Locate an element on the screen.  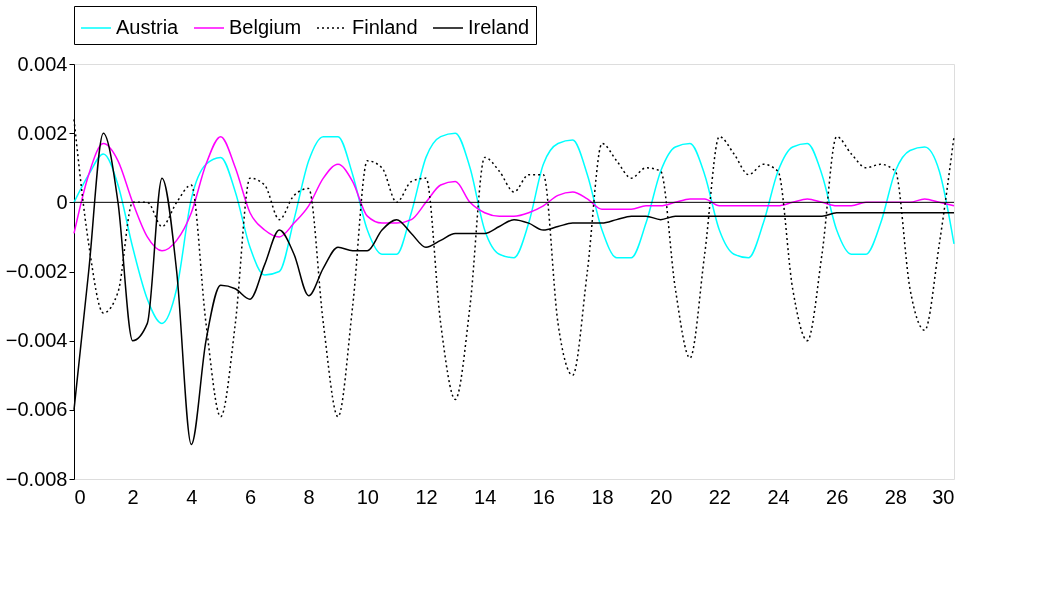
x-tick-label: 10 is located at coordinates (367, 496).